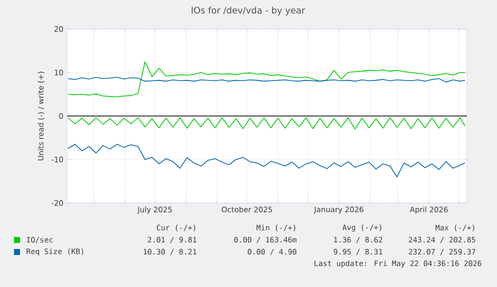 This screenshot has height=287, width=497. Describe the element at coordinates (249, 11) in the screenshot. I see `chart-title: IOs for /dev/vda - by year` at that location.